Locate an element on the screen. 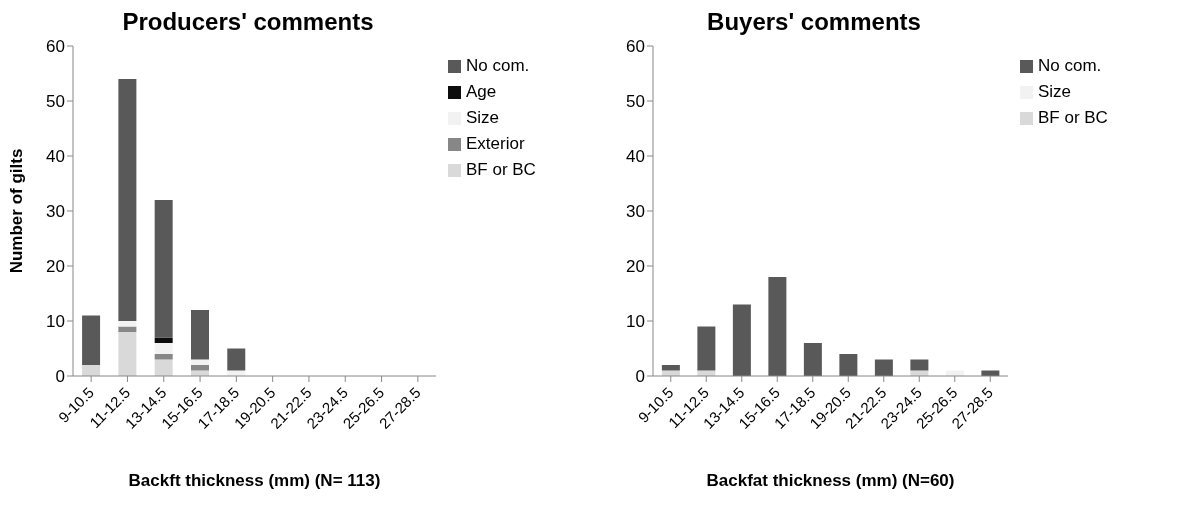 The image size is (1188, 506). x-axis-title: Backft thickness (mm) (N= 113) is located at coordinates (254, 480).